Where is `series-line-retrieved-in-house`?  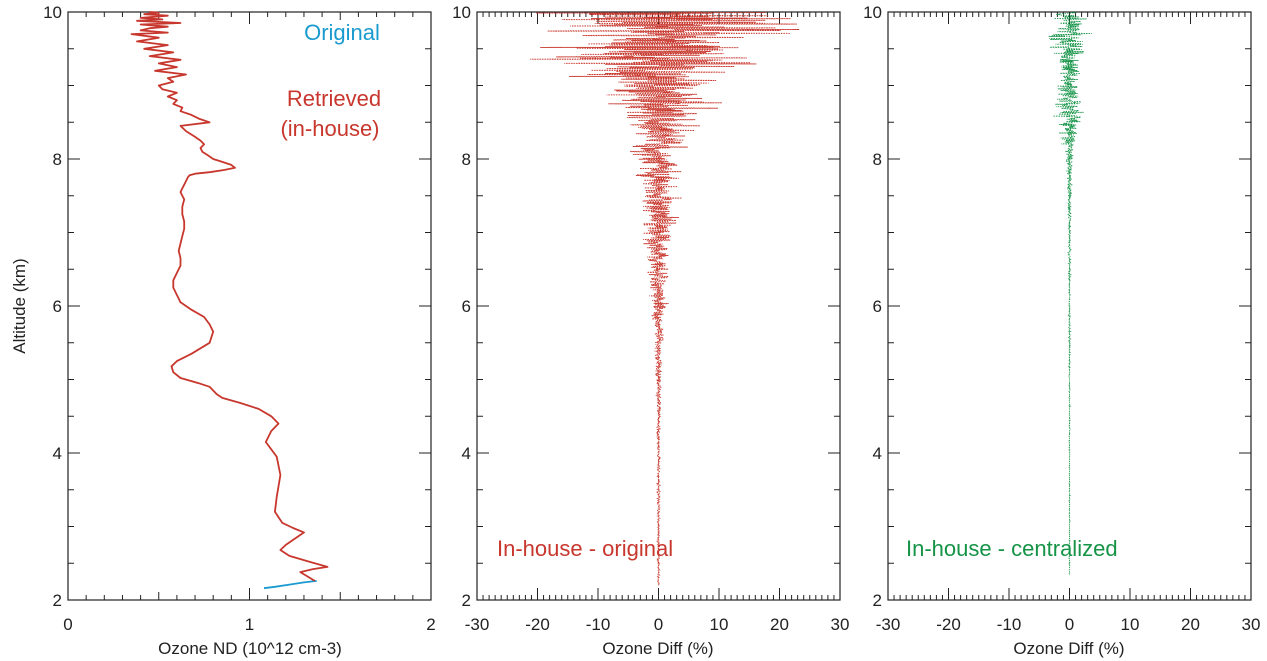
series-line-retrieved-in-house is located at coordinates (229, 296).